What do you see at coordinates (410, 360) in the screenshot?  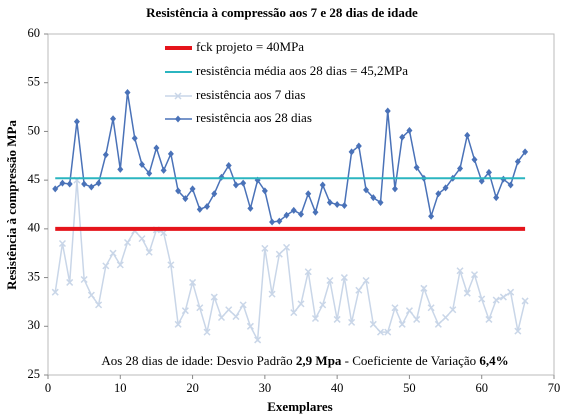 I see `annotation-part: - Coeficiente de Variação` at bounding box center [410, 360].